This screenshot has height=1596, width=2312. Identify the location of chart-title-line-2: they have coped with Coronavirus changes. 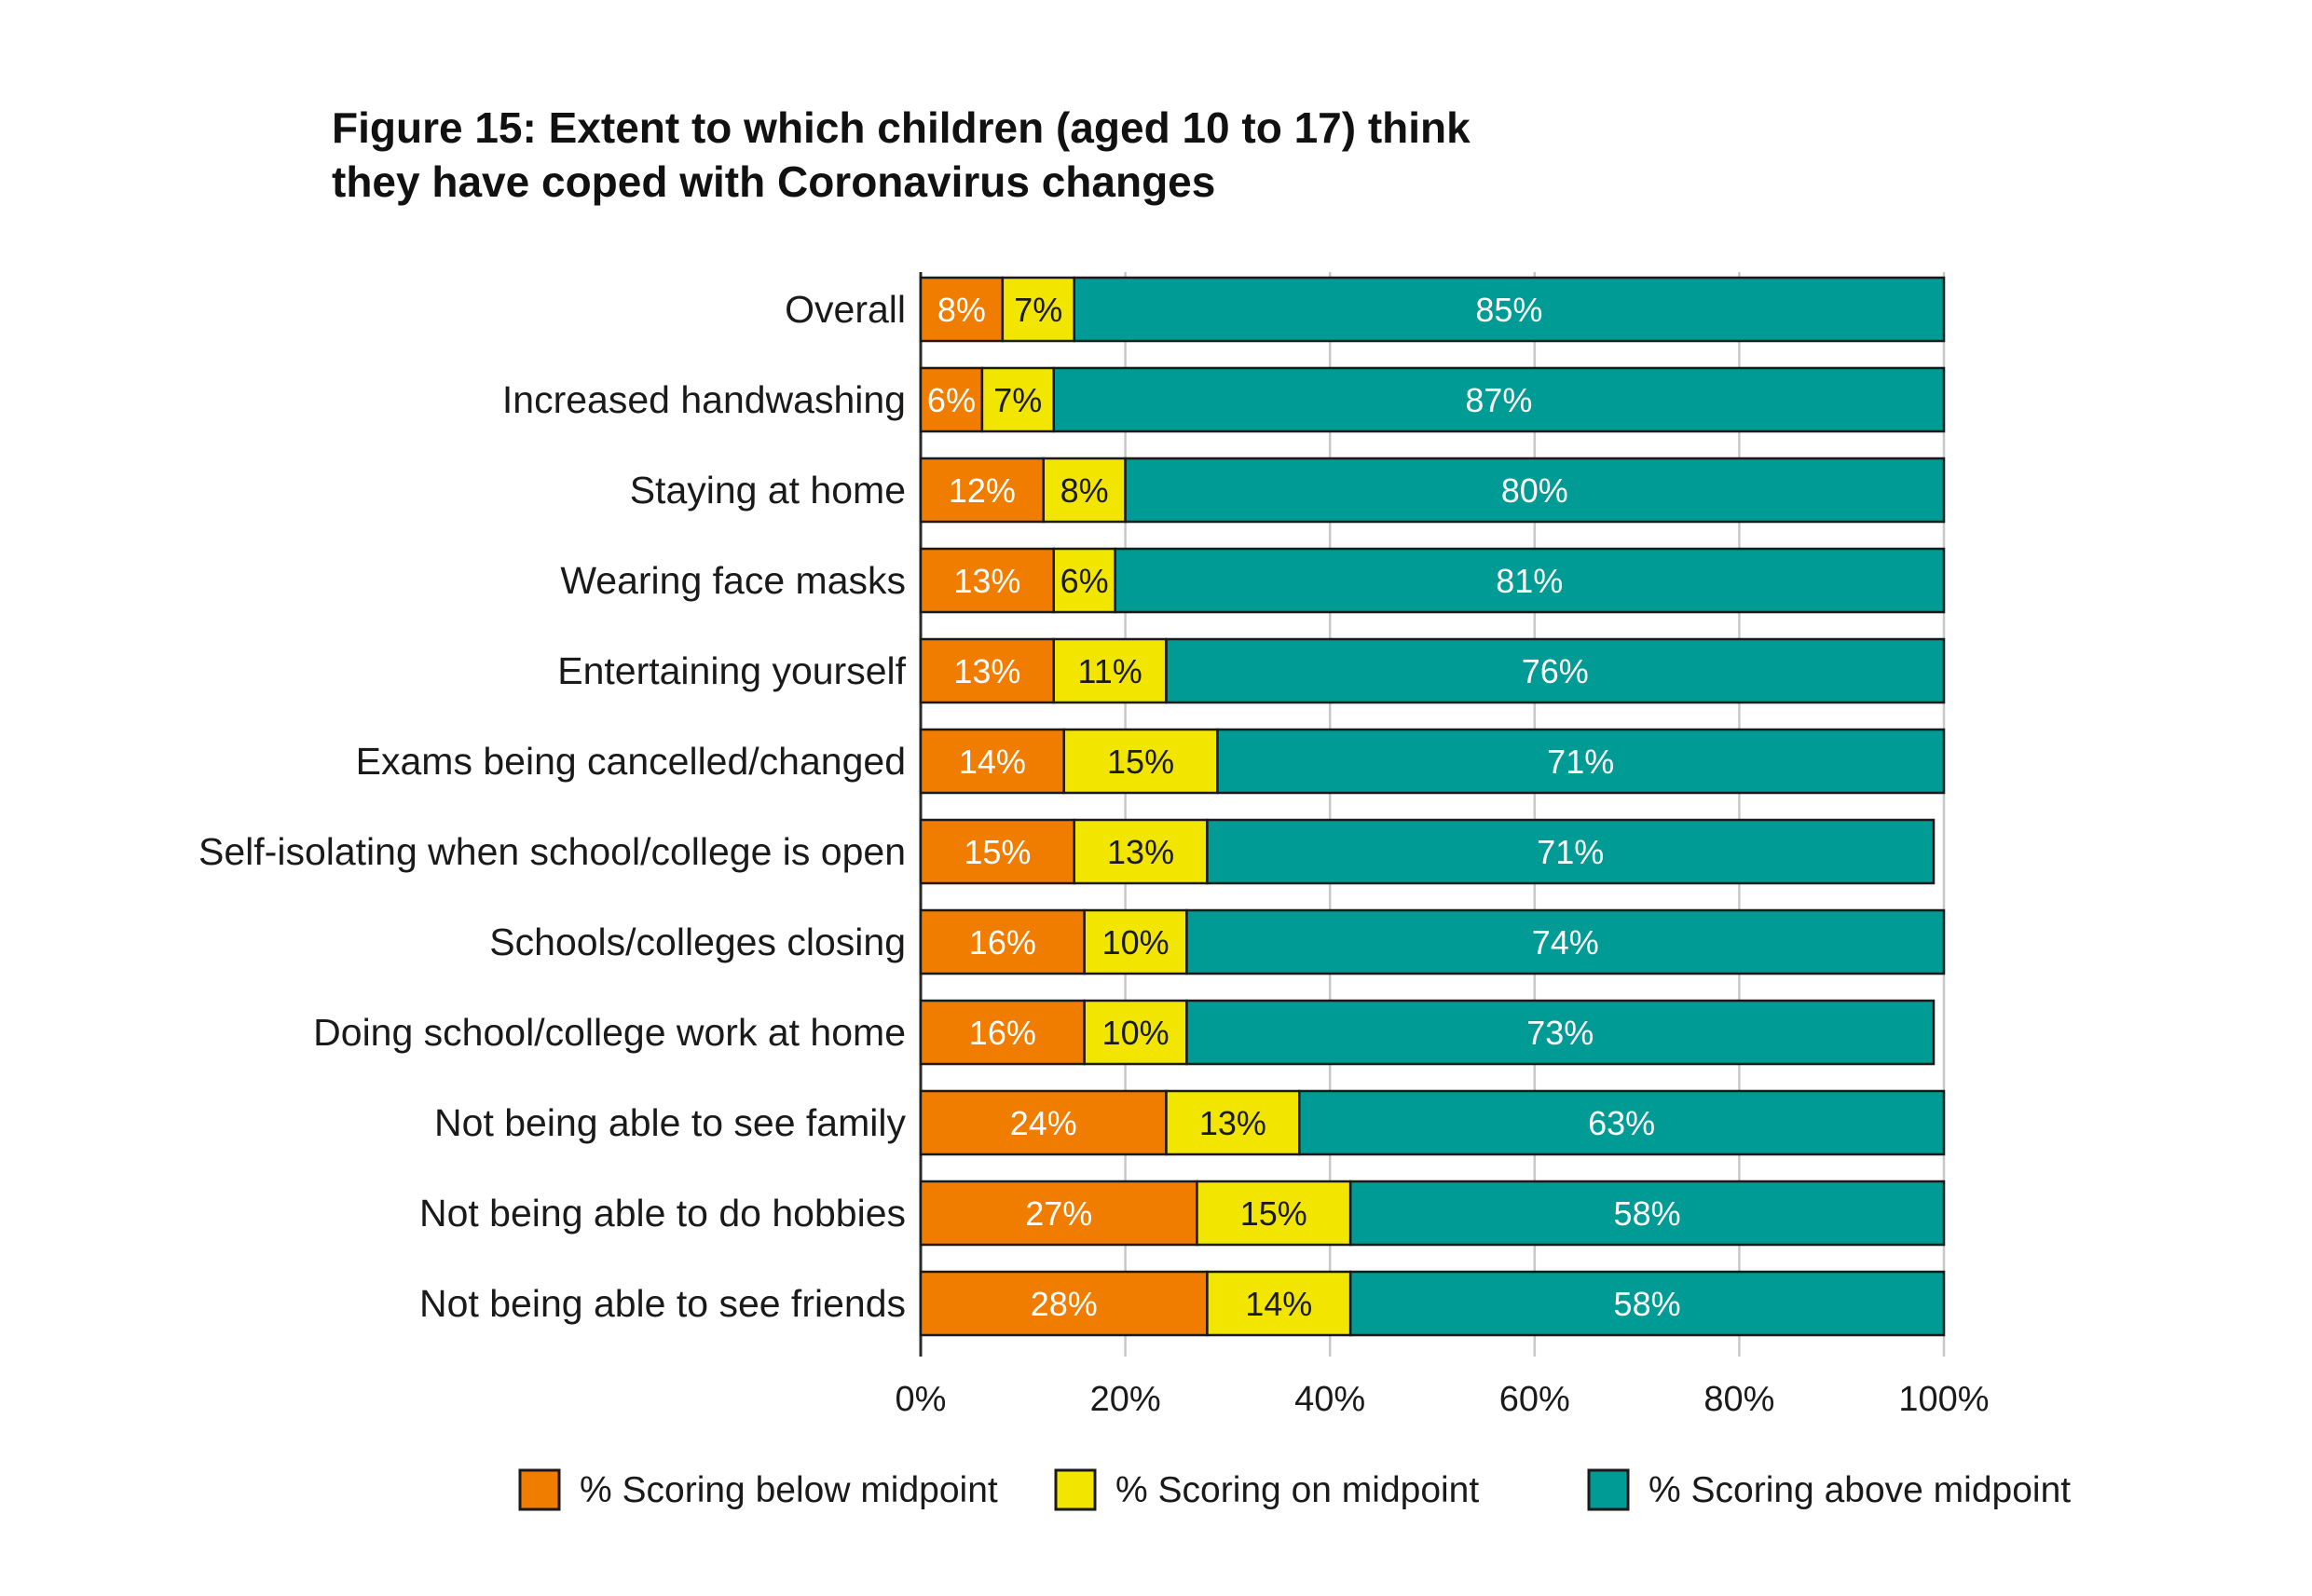
(774, 181).